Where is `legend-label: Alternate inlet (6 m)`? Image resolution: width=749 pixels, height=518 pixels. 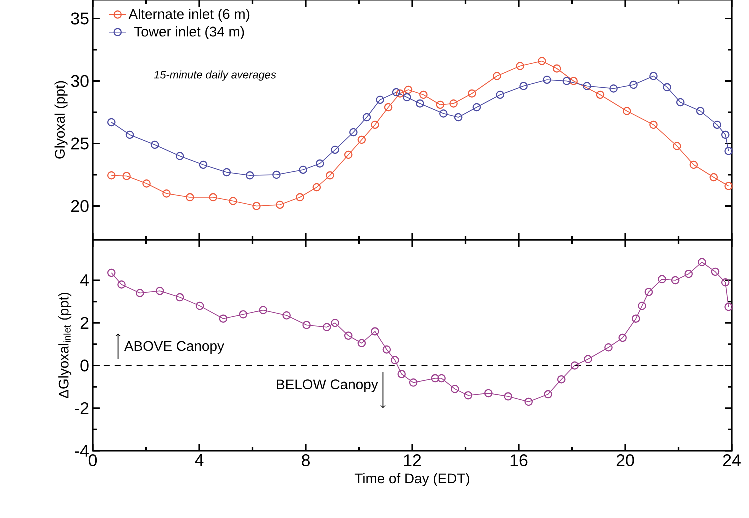
legend-label: Alternate inlet (6 m) is located at coordinates (189, 15).